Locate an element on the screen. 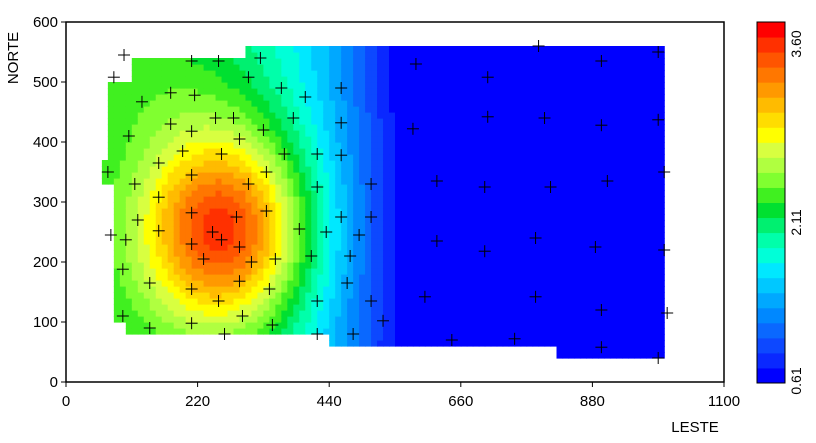  colorbar-swatch is located at coordinates (771, 345).